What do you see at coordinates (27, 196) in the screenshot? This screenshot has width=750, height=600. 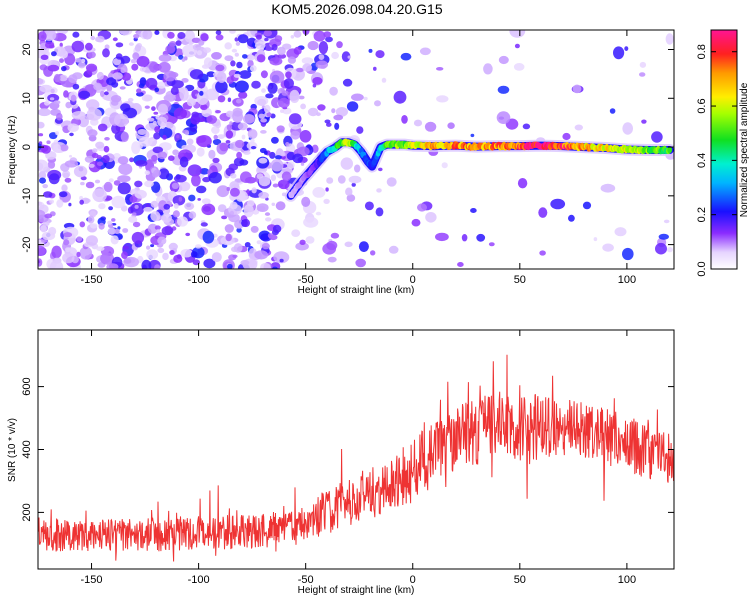 I see `spectrogram-y-tick-label: -10` at bounding box center [27, 196].